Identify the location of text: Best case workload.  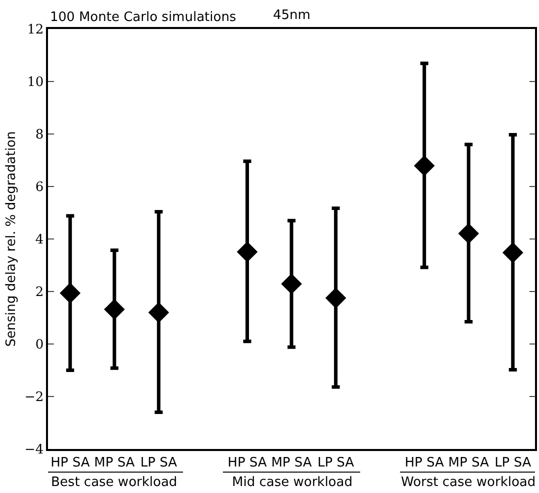
(114, 482).